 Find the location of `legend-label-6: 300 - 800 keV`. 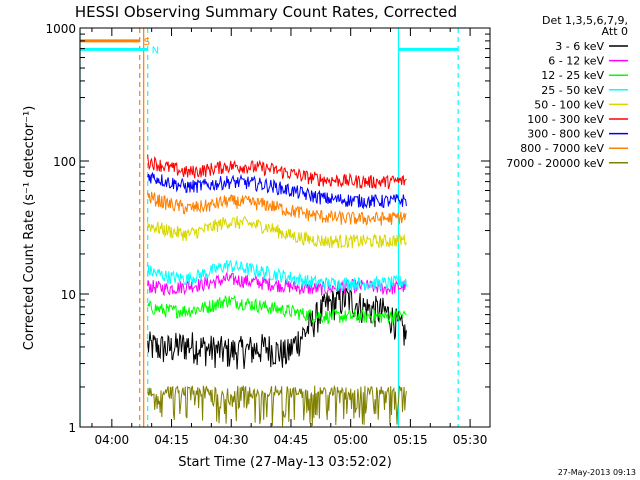

legend-label-6: 300 - 800 keV is located at coordinates (565, 134).